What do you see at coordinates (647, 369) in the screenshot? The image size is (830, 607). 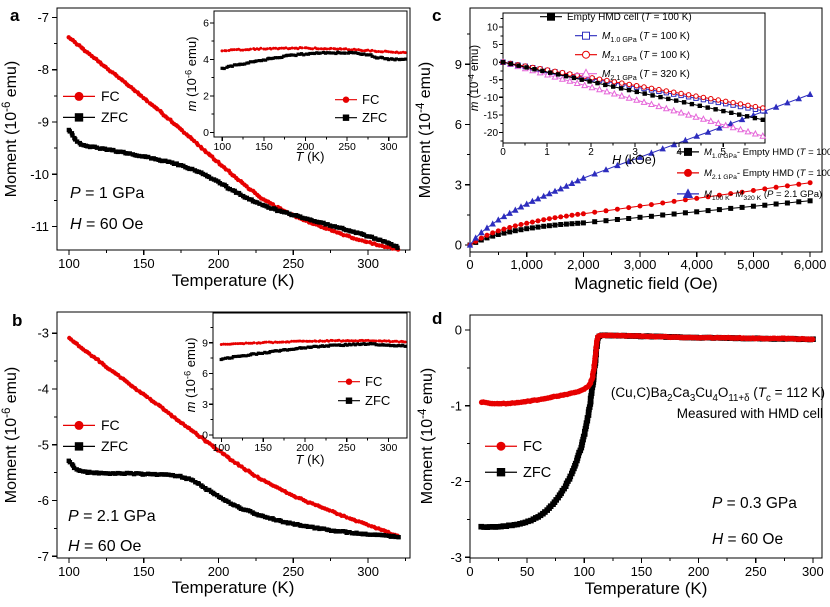 I see `panel-d-series-FC` at bounding box center [647, 369].